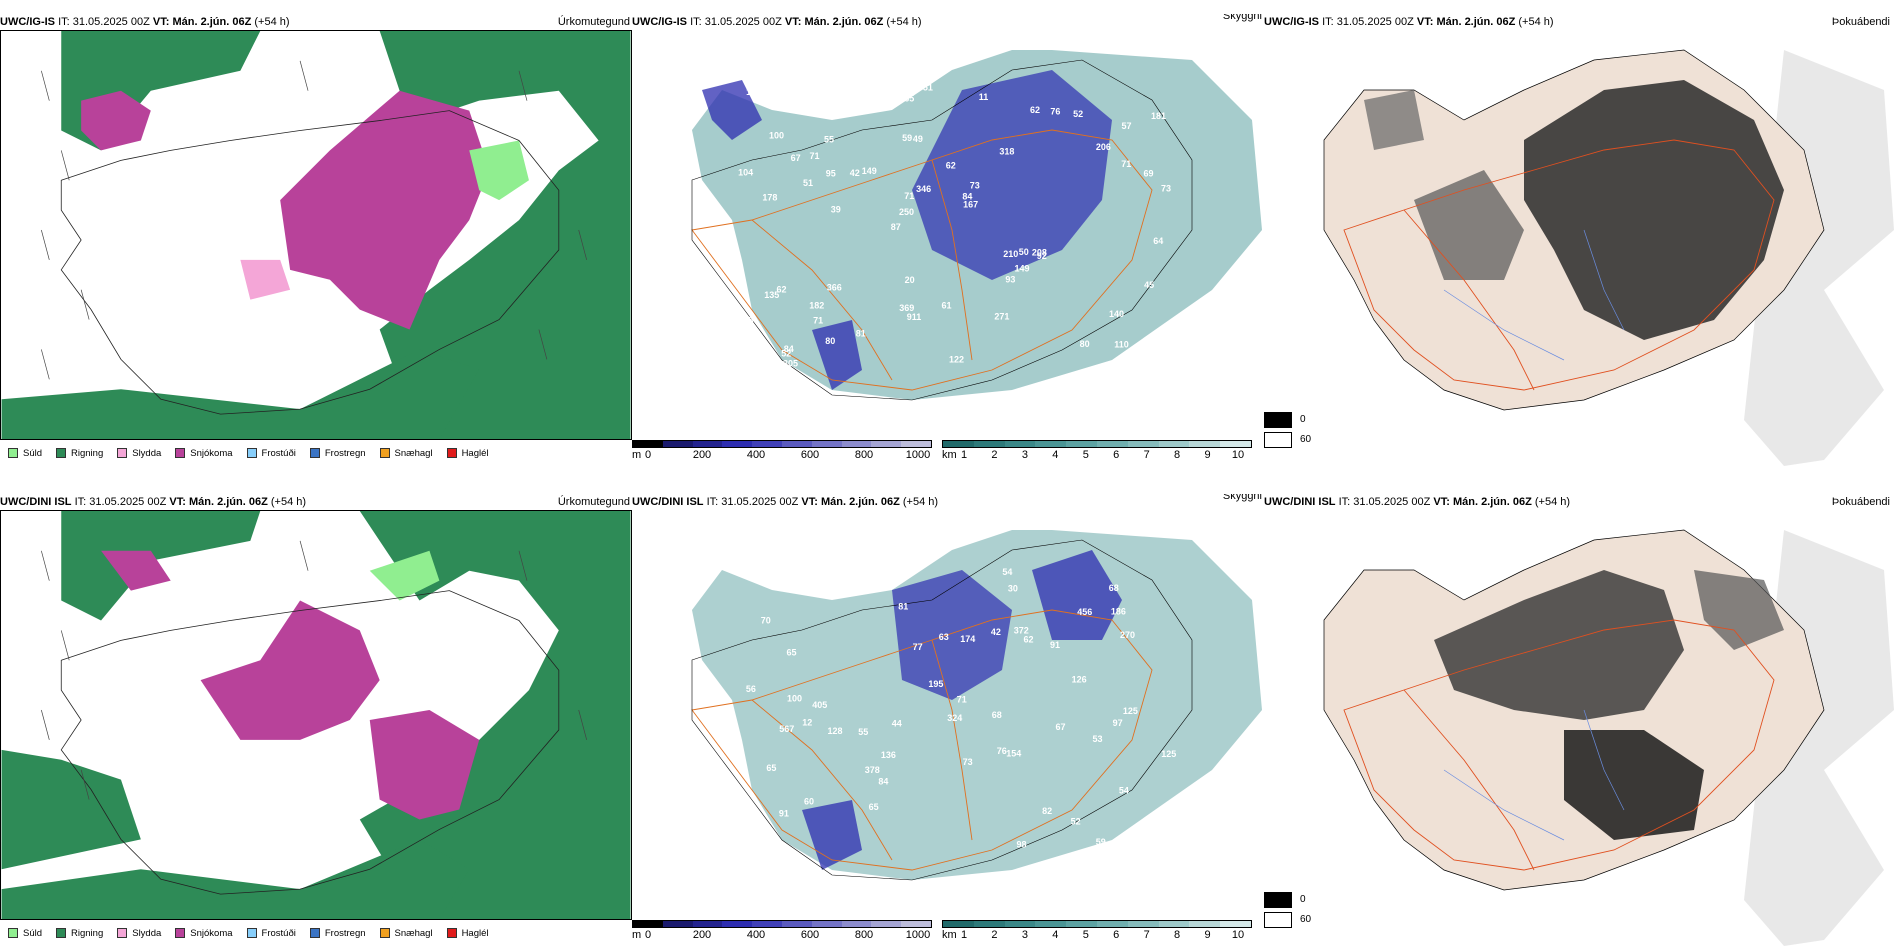 The image size is (1900, 950). Describe the element at coordinates (756, 935) in the screenshot. I see `colorbar-tick: 400` at that location.